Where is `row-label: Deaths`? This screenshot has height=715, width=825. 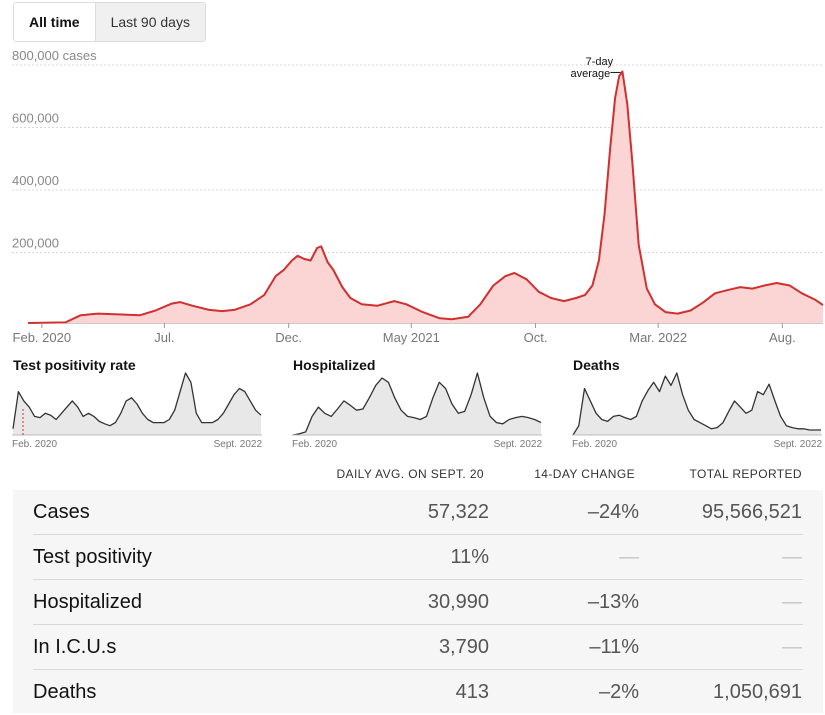
row-label: Deaths is located at coordinates (65, 692).